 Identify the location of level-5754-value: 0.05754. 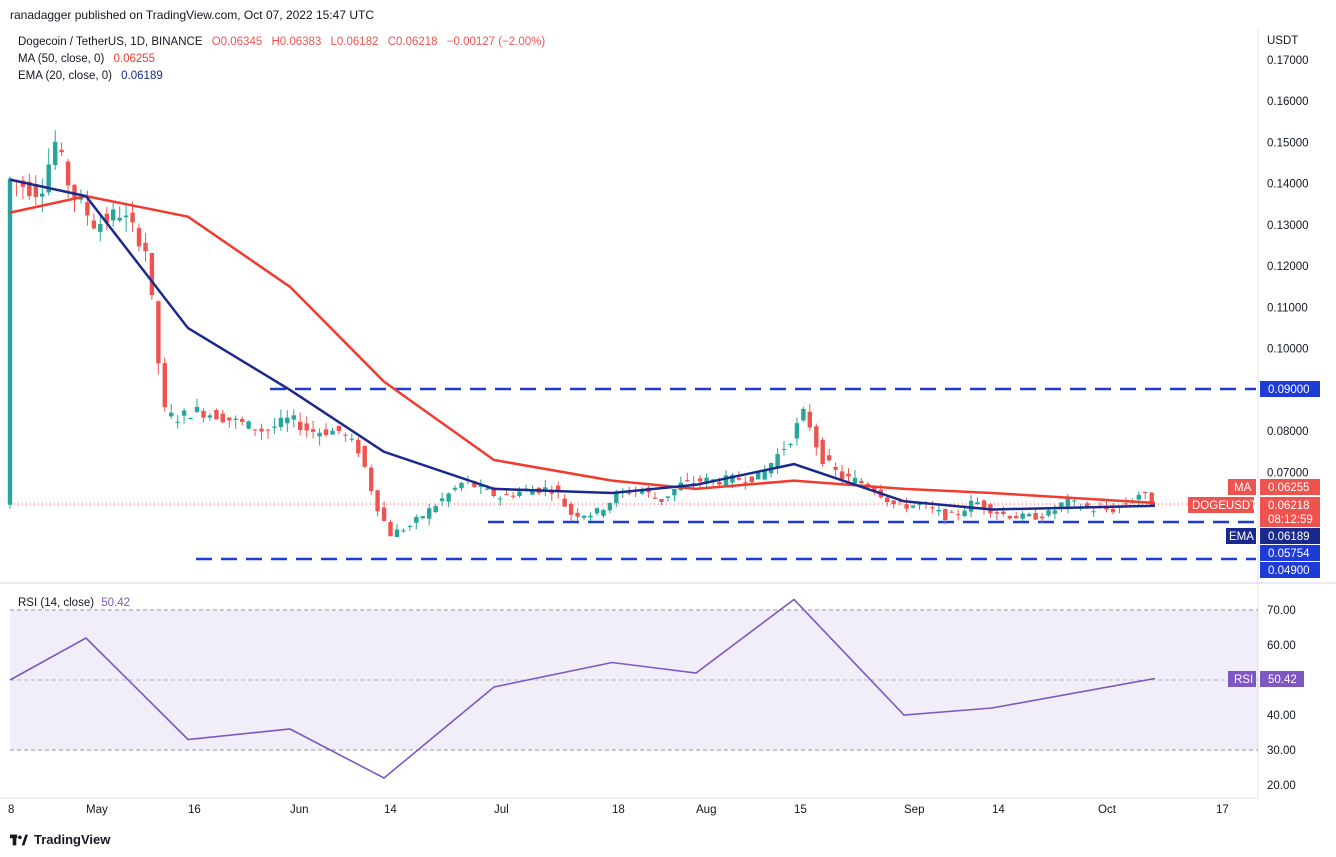
(1289, 554).